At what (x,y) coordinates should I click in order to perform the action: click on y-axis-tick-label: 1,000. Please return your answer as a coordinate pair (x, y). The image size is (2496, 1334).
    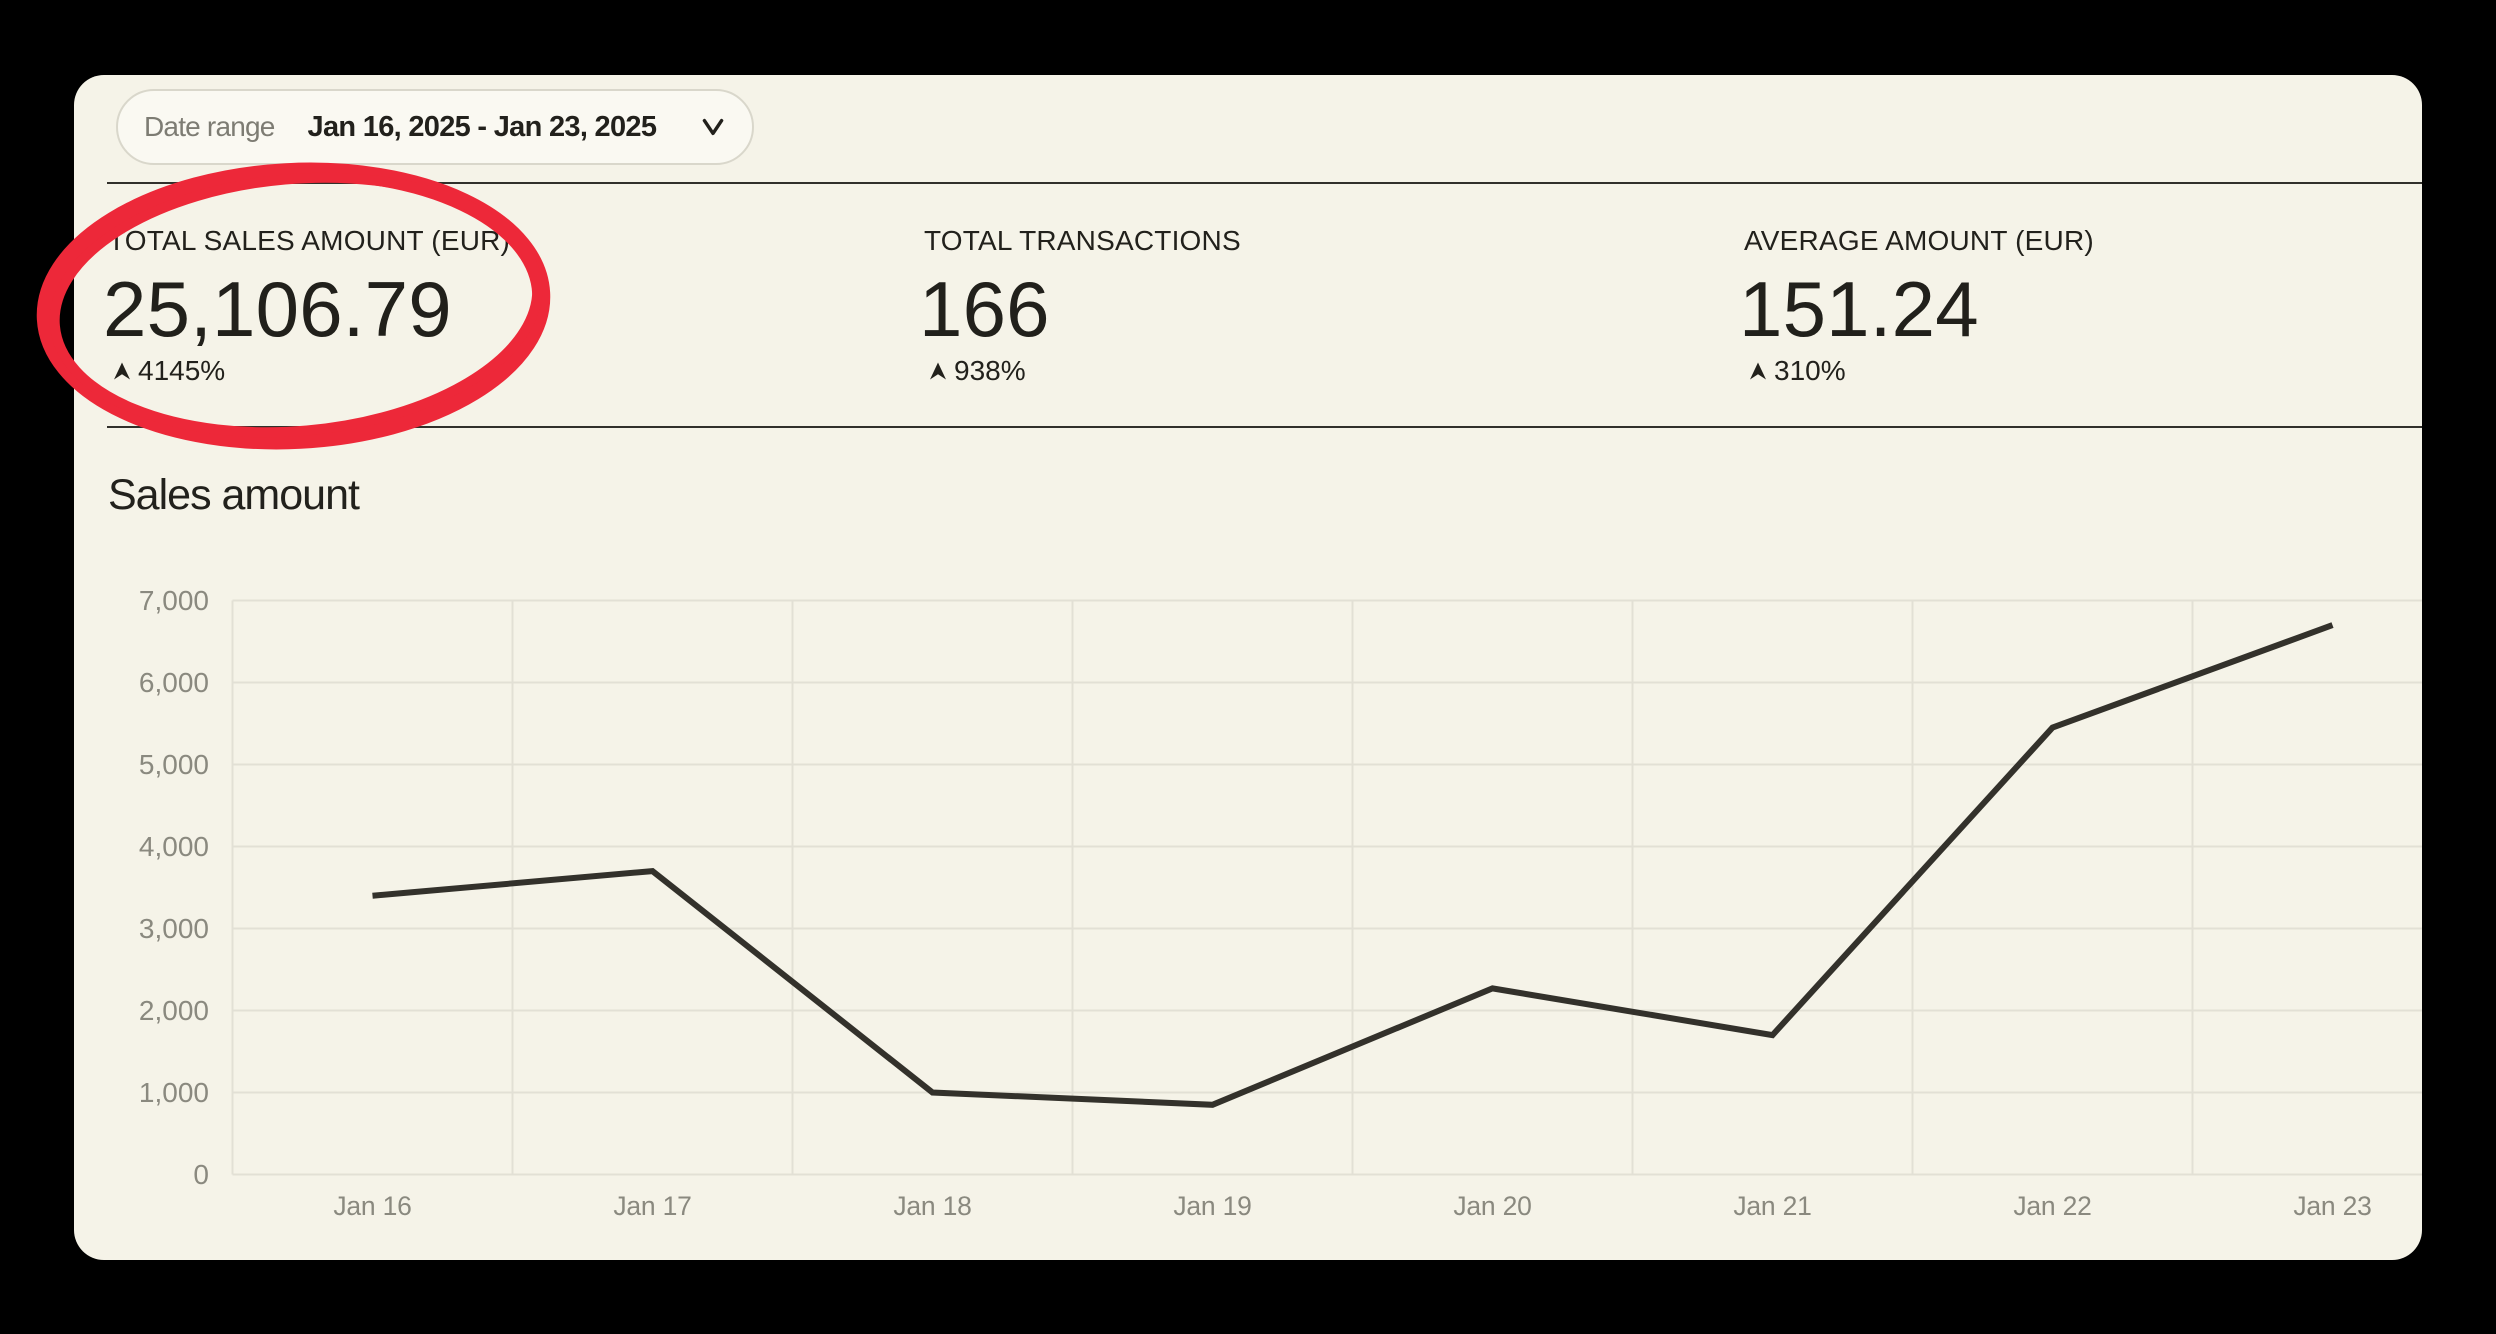
    Looking at the image, I should click on (173, 1092).